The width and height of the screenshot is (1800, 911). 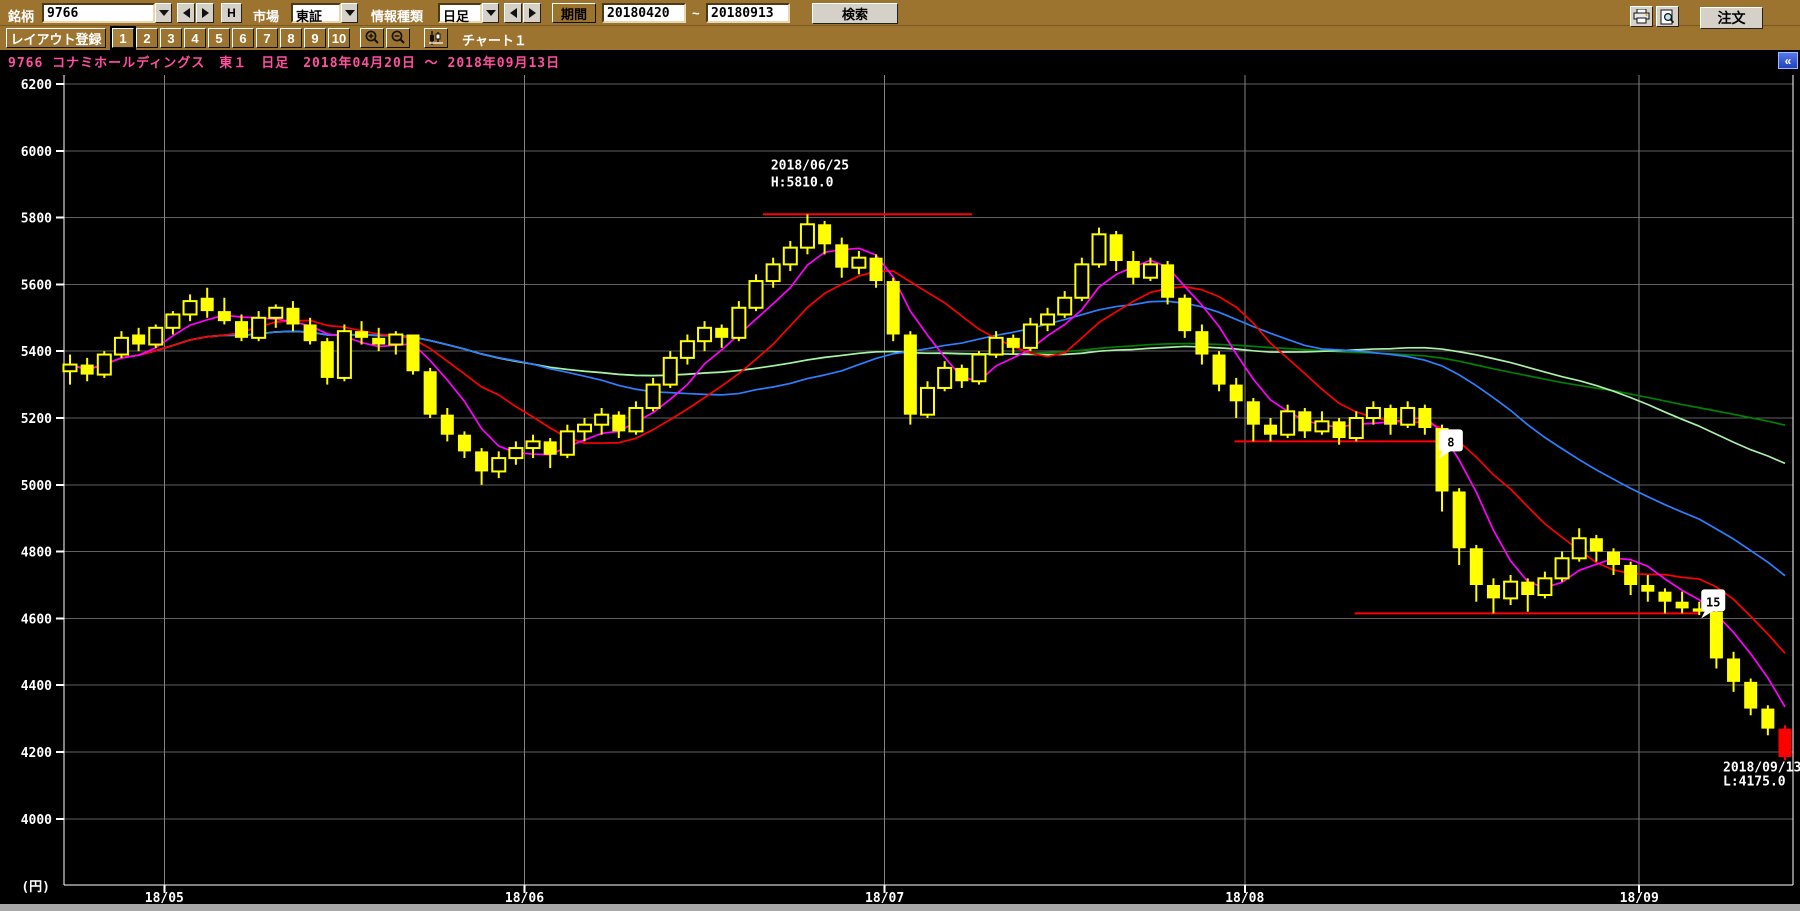 I want to click on double-chevron-left-icon: «, so click(x=1788, y=60).